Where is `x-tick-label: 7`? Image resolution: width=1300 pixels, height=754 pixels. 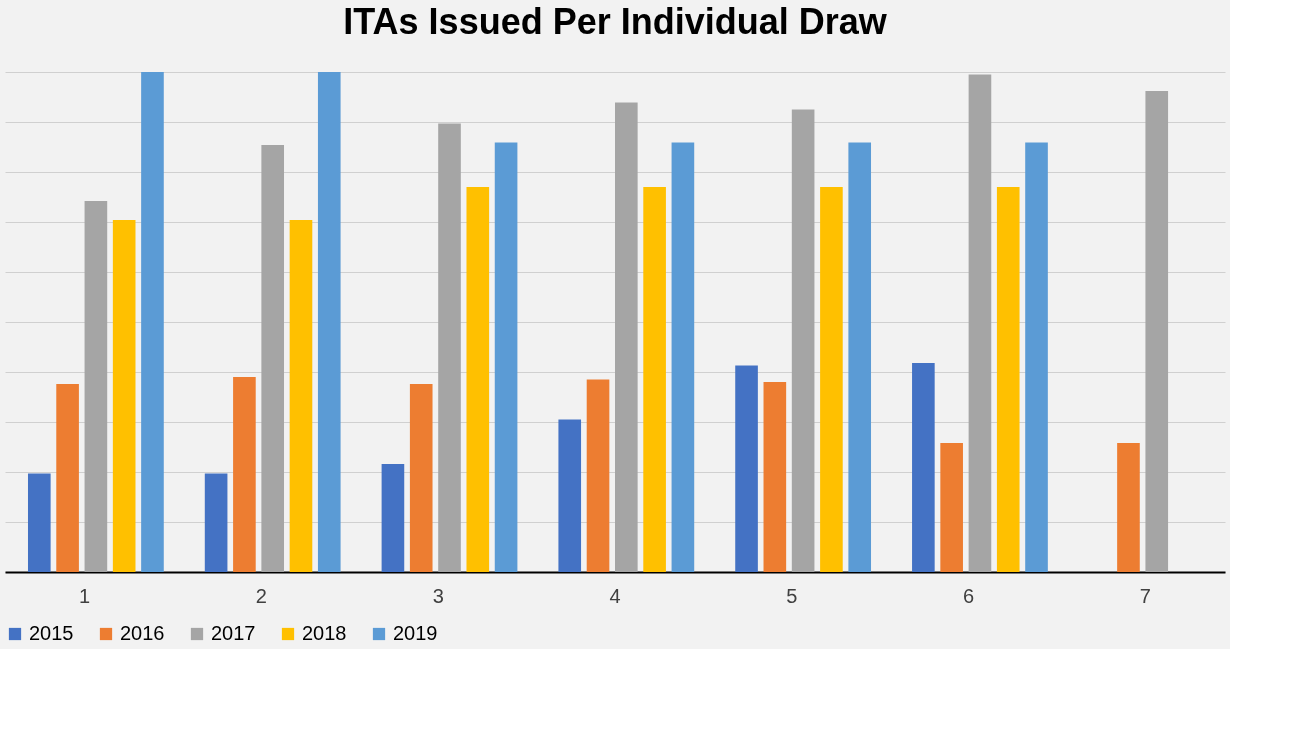 x-tick-label: 7 is located at coordinates (1145, 595).